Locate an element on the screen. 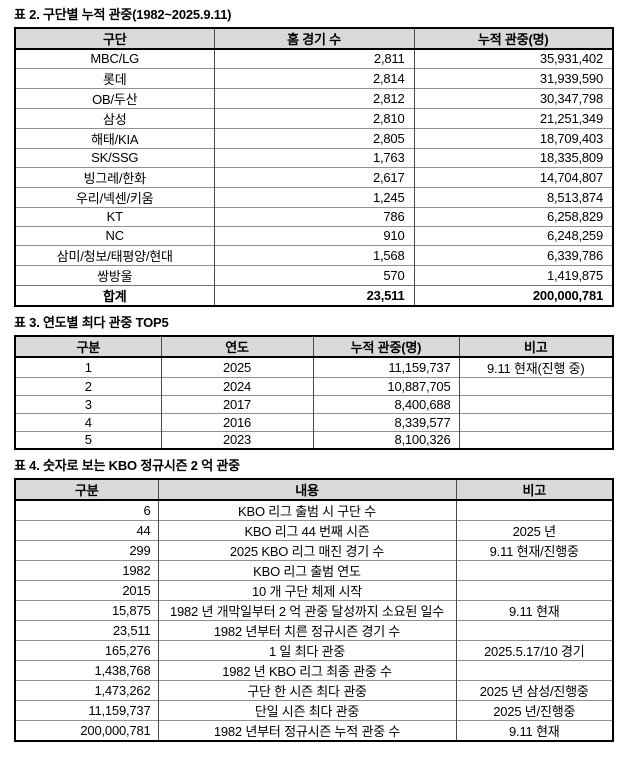 This screenshot has width=626, height=762. table-cell: SK/SSG is located at coordinates (114, 157).